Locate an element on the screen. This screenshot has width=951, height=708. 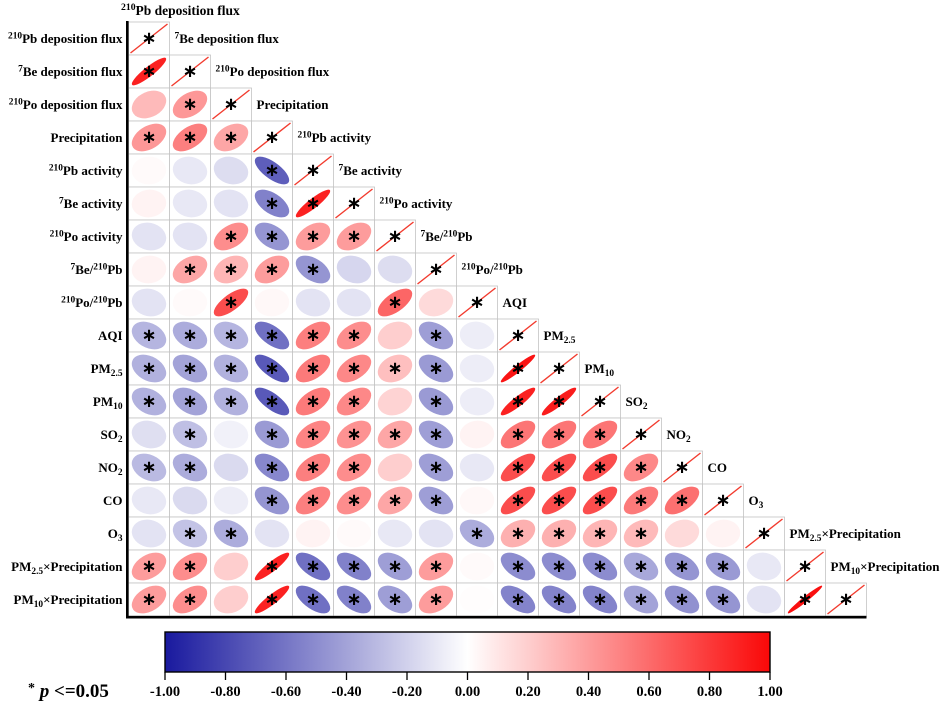
label-segment: 2 is located at coordinates (645, 407).